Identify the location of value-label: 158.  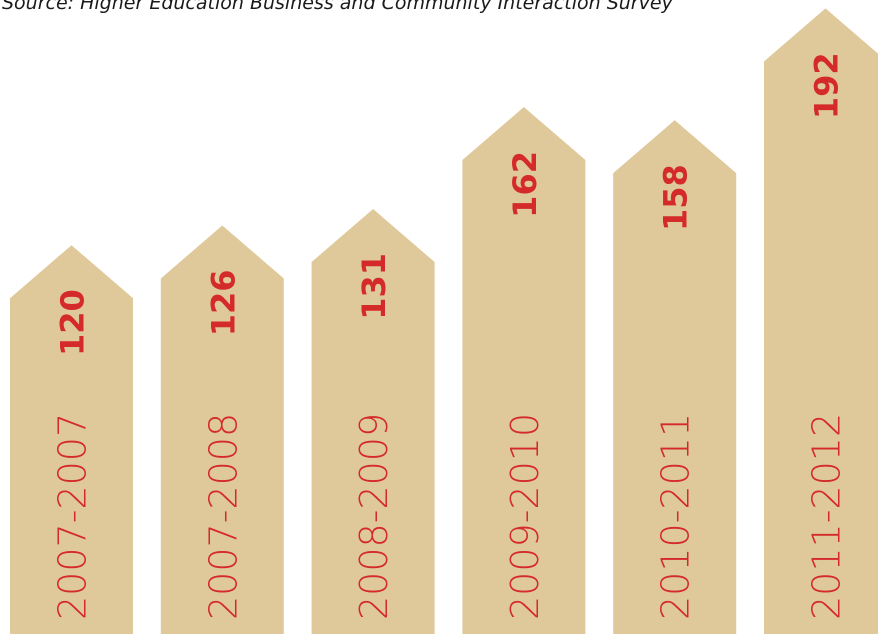
(676, 197).